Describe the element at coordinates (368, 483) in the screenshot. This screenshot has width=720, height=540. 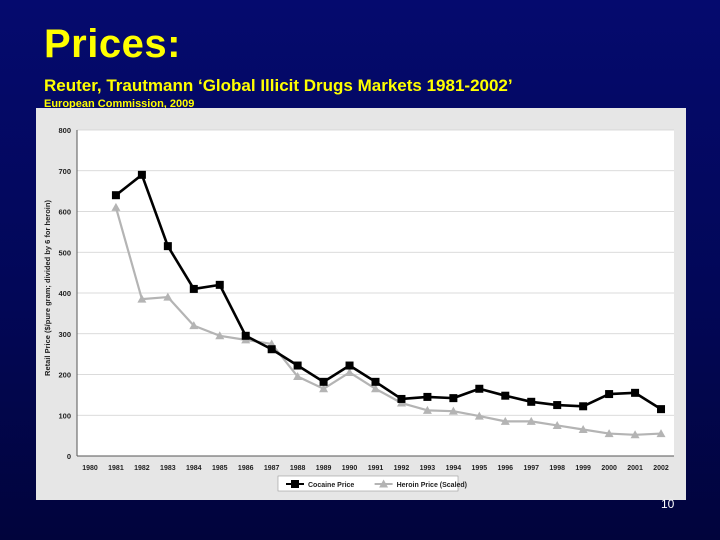
I see `legend-box` at that location.